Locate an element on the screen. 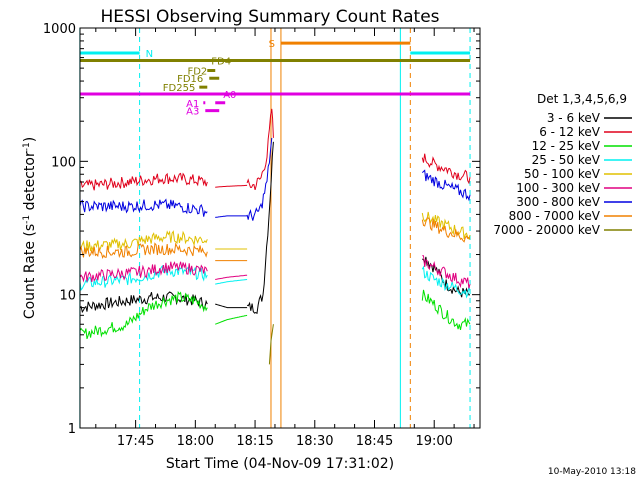 Image resolution: width=640 pixels, height=480 pixels. flag-label-a0: A0 is located at coordinates (229, 95).